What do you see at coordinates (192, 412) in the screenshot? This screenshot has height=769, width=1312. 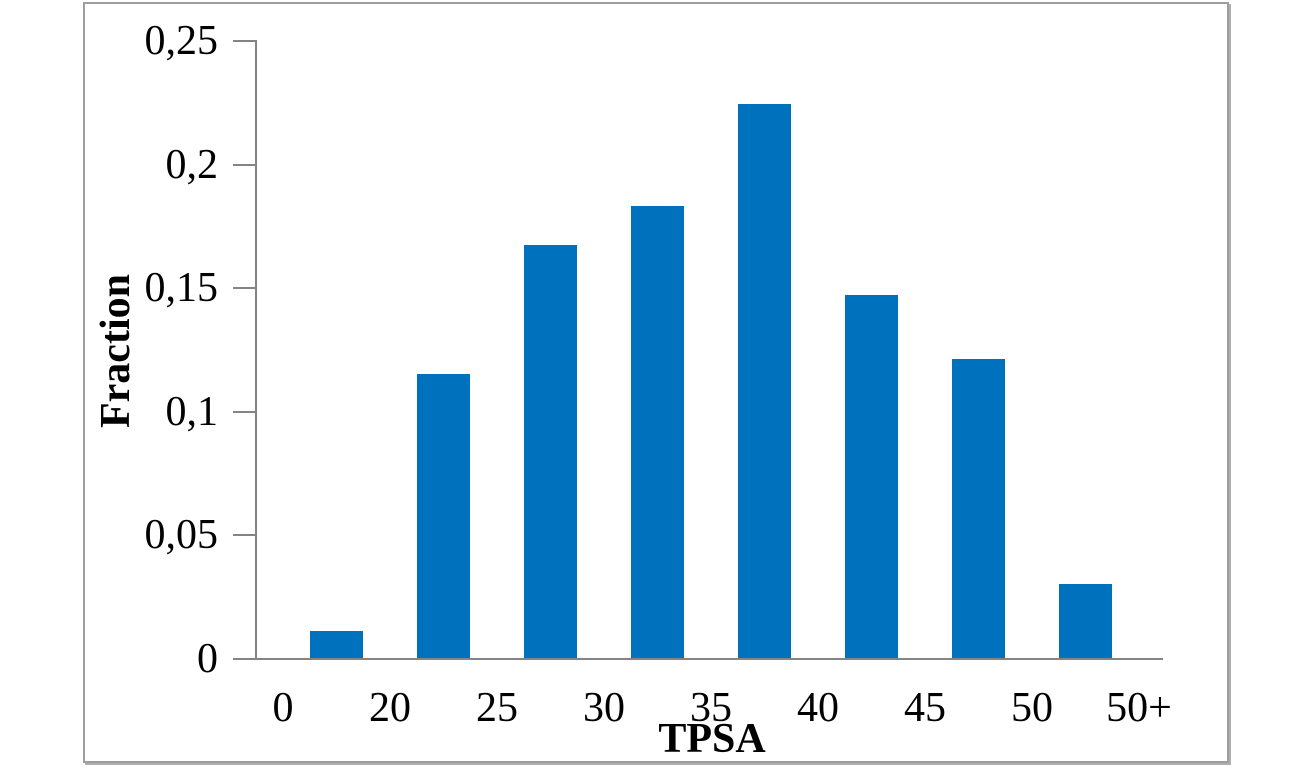 I see `y-tick-label: 0,1` at bounding box center [192, 412].